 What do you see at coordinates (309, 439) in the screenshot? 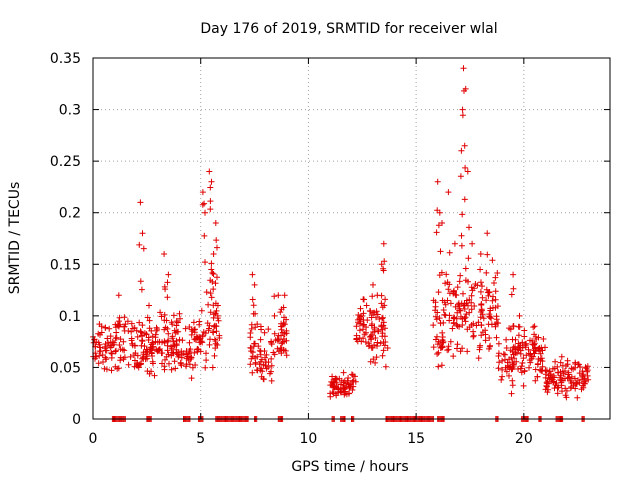
I see `x-tick-label: 10` at bounding box center [309, 439].